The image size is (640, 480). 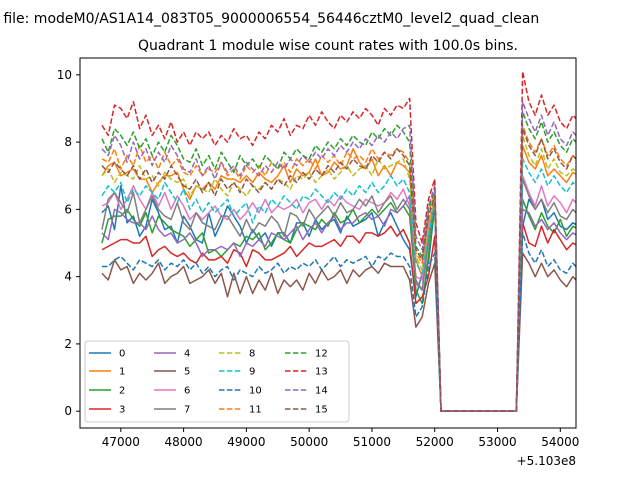 What do you see at coordinates (184, 442) in the screenshot?
I see `x-tick-label: 48000` at bounding box center [184, 442].